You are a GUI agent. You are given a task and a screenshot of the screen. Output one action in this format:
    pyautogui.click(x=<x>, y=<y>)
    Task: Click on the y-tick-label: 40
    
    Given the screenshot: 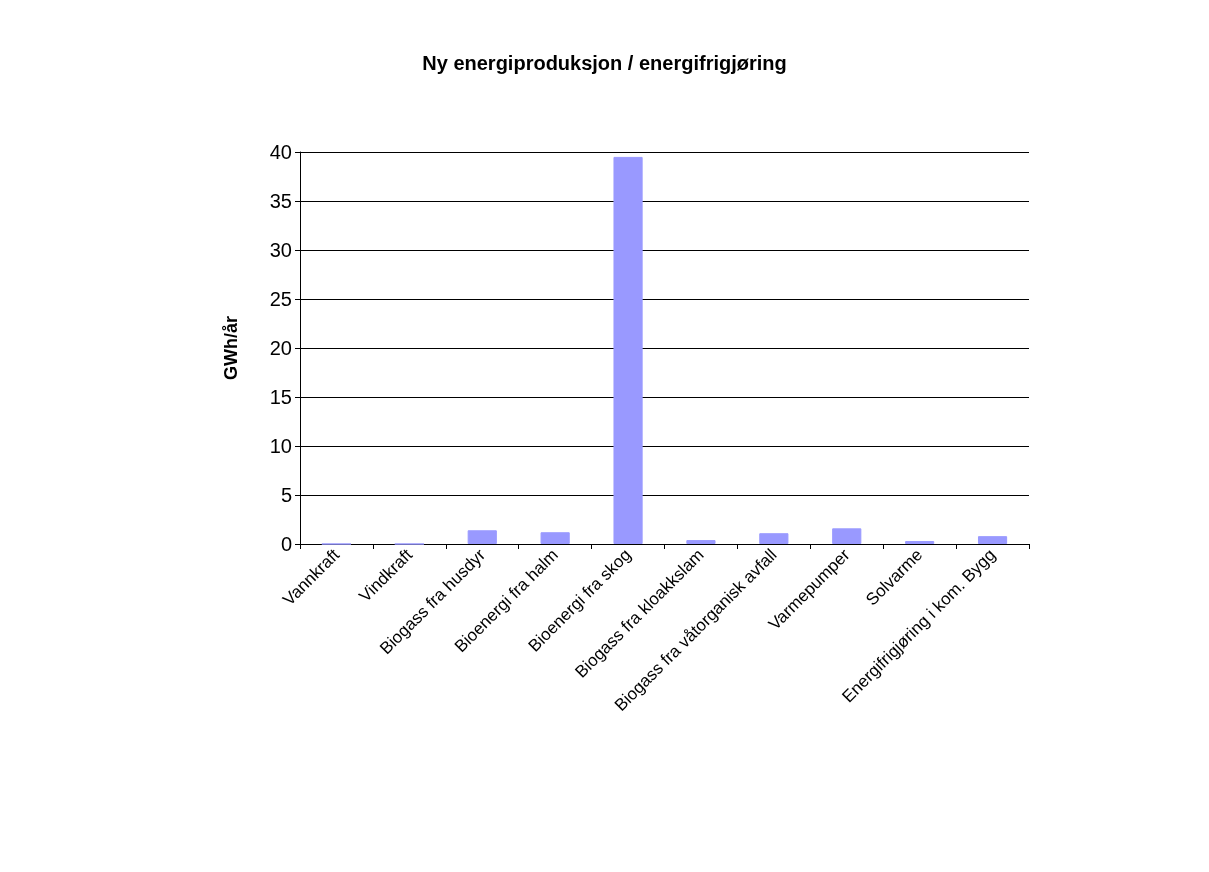 What is the action you would take?
    pyautogui.click(x=280, y=152)
    